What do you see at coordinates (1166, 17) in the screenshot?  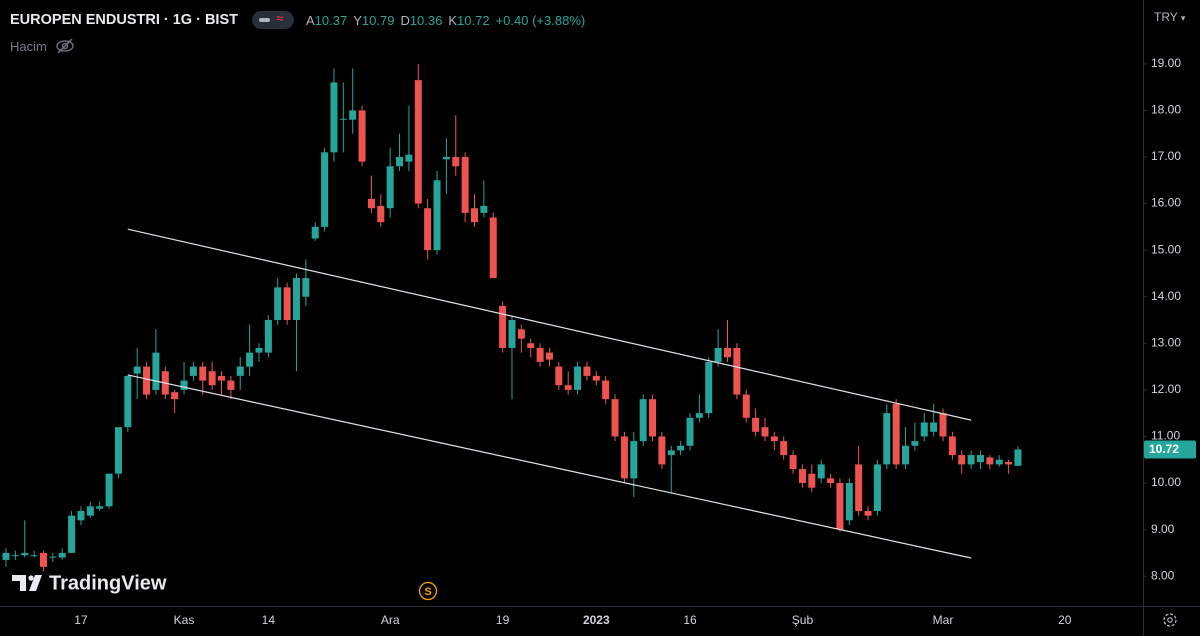 I see `currency-label: TRY` at bounding box center [1166, 17].